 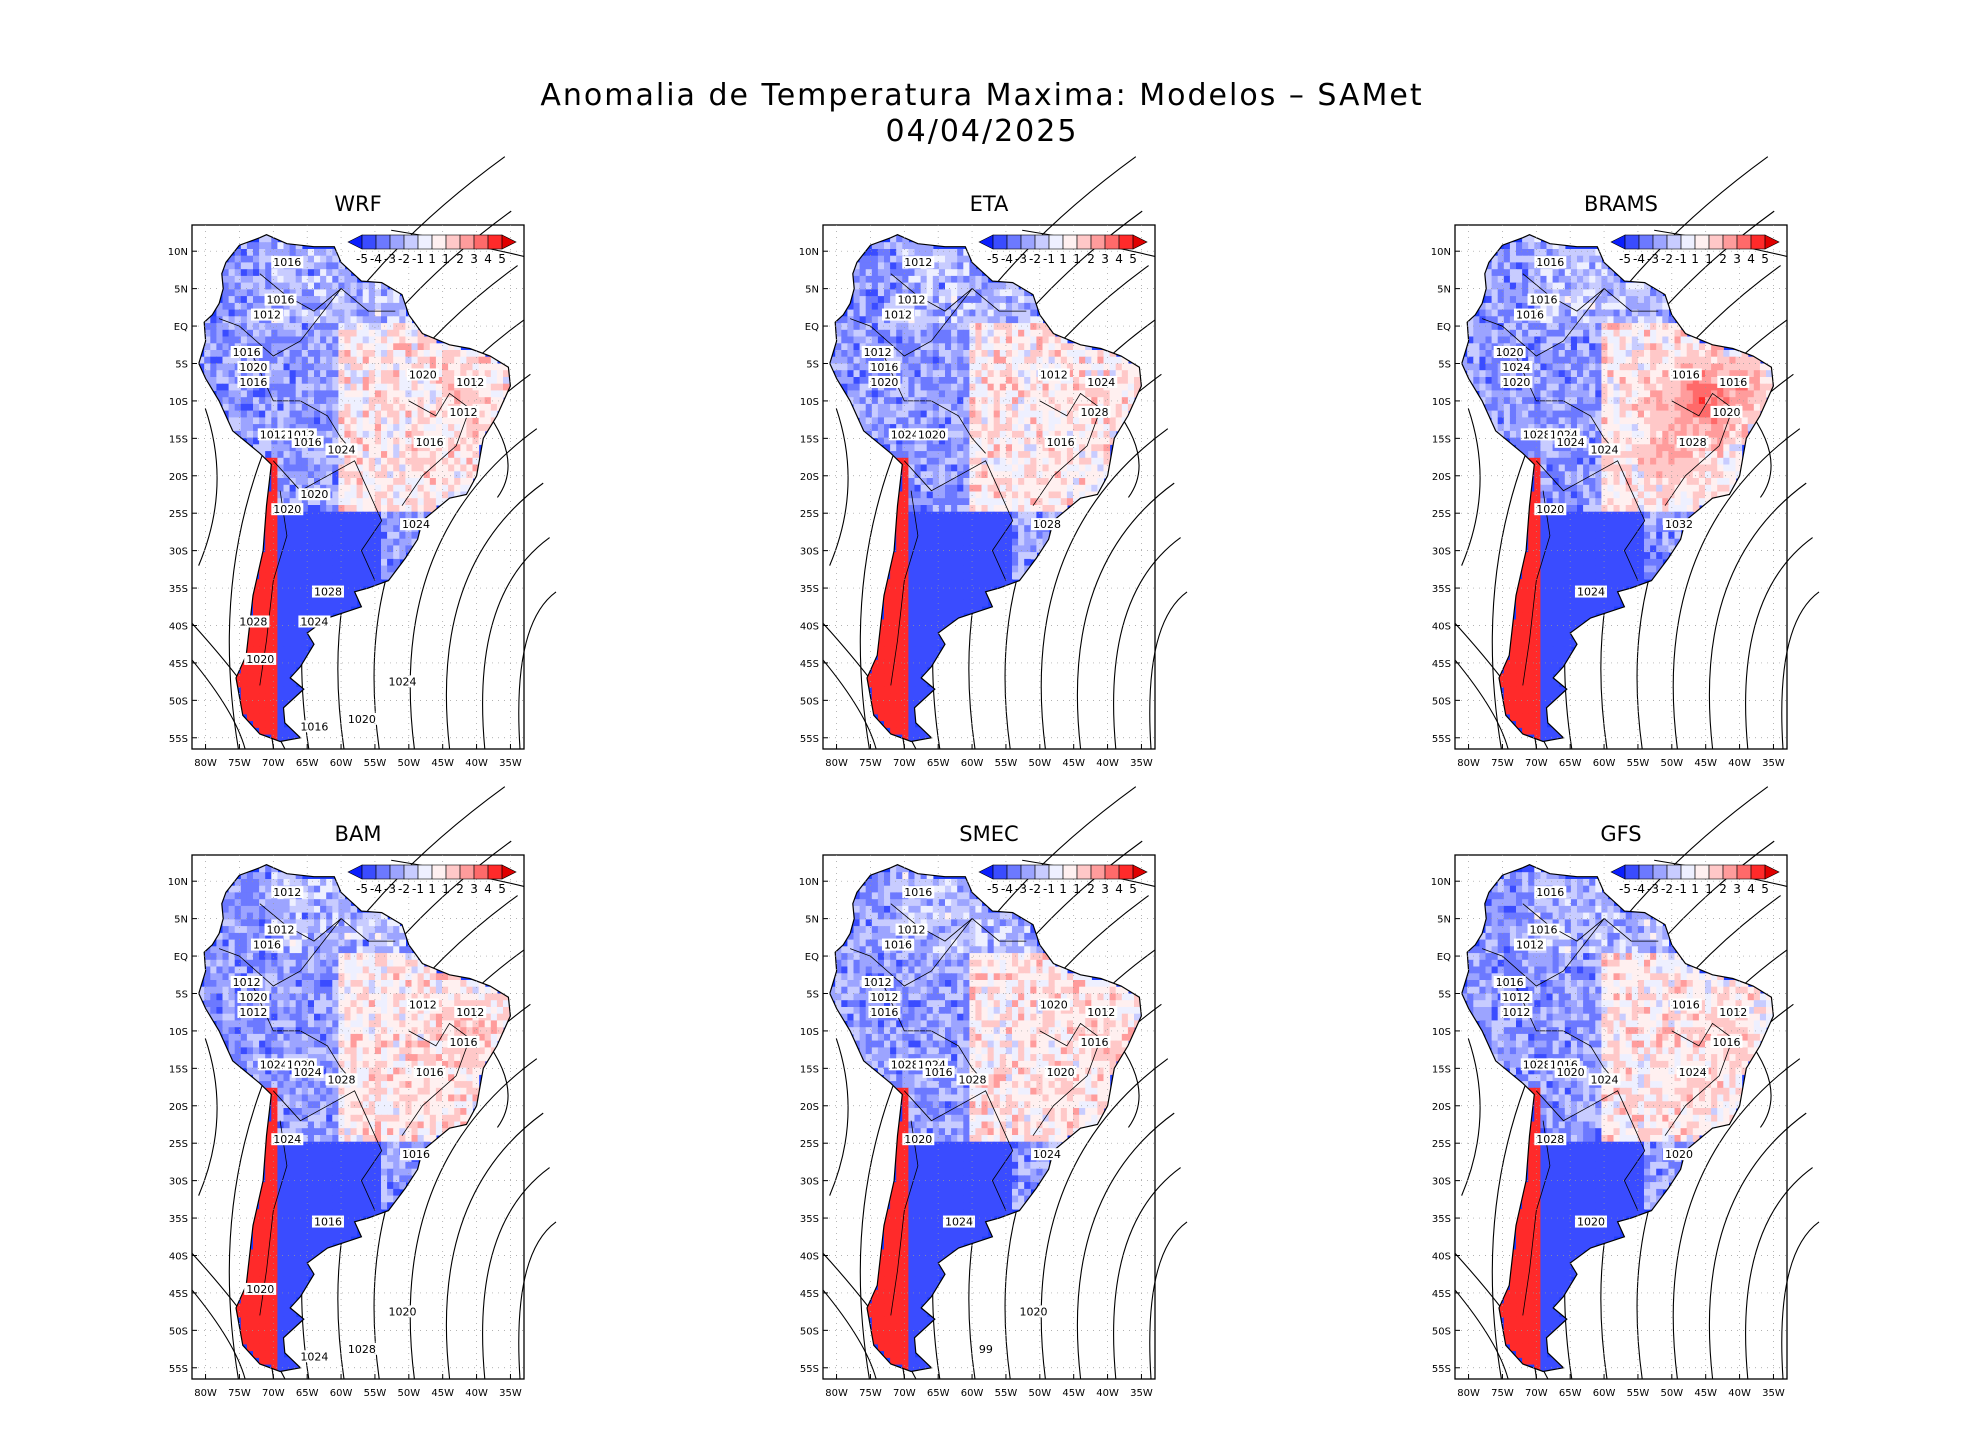 I want to click on panel-title-gfs: GFS, so click(x=1621, y=834).